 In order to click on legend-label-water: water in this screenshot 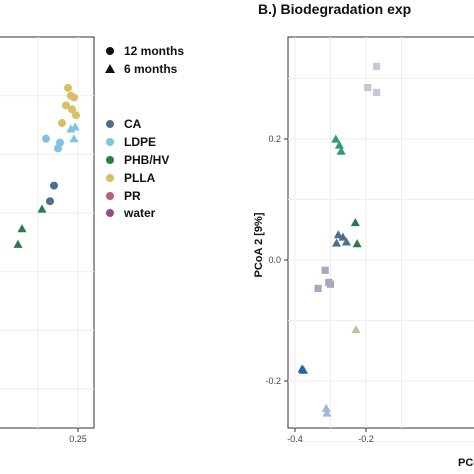, I will do `click(139, 213)`.